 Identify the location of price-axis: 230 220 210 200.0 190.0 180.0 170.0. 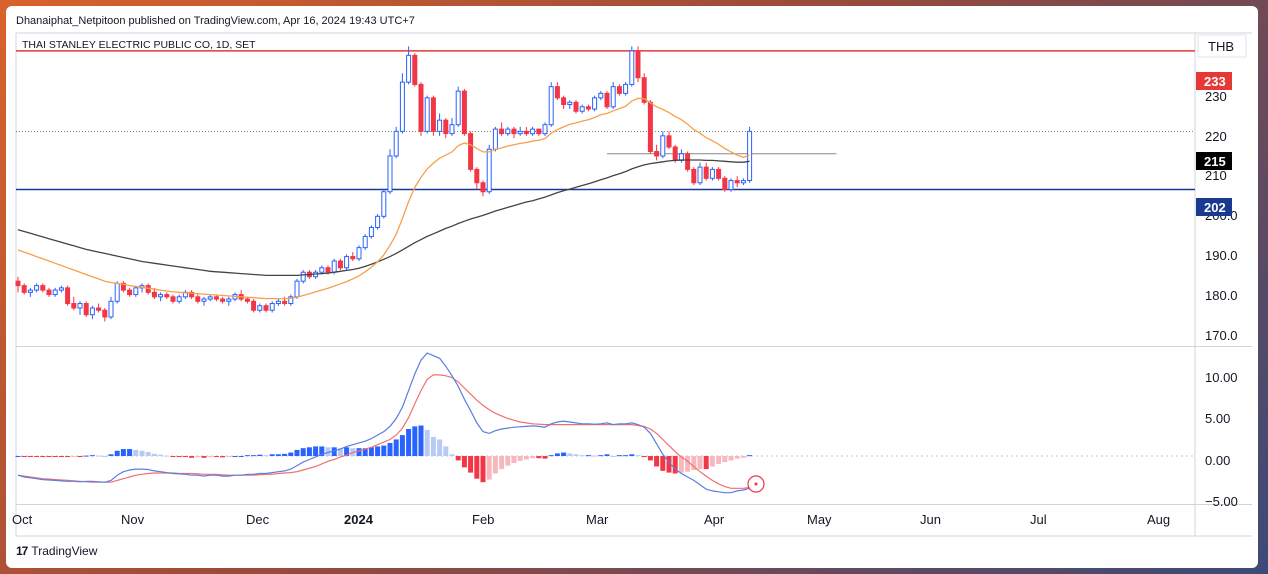
(1221, 216).